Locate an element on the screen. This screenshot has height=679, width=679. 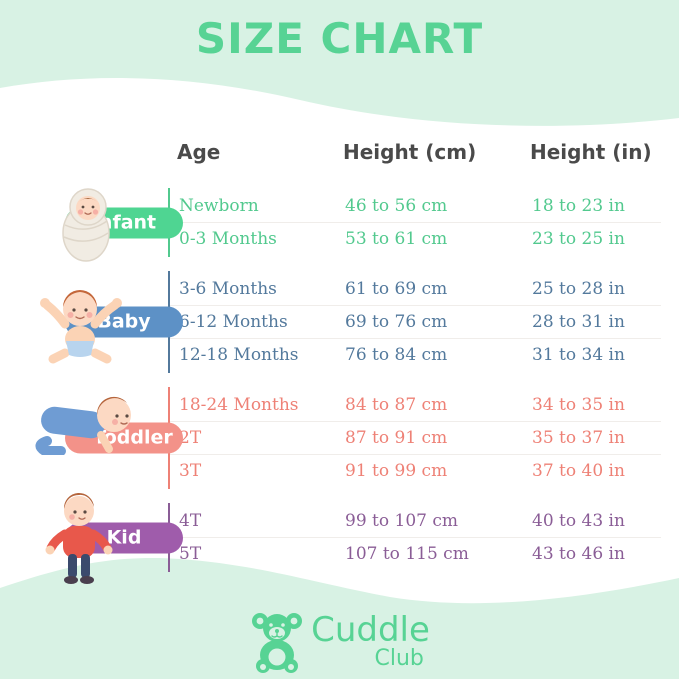
table-row: 2T 87 to 91 cm 35 to 37 in is located at coordinates (415, 437).